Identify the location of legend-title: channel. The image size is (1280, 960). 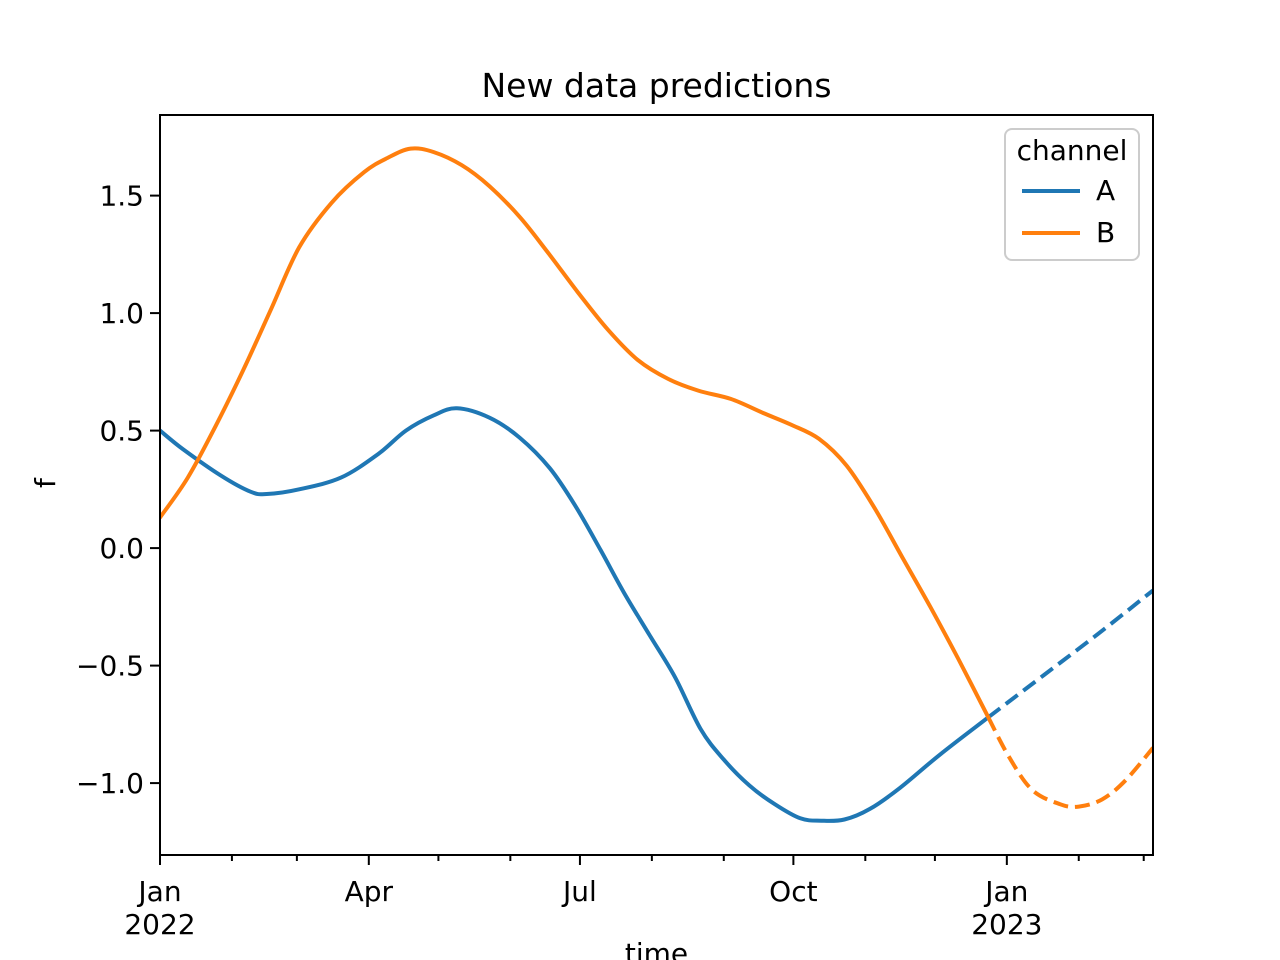
(1072, 150).